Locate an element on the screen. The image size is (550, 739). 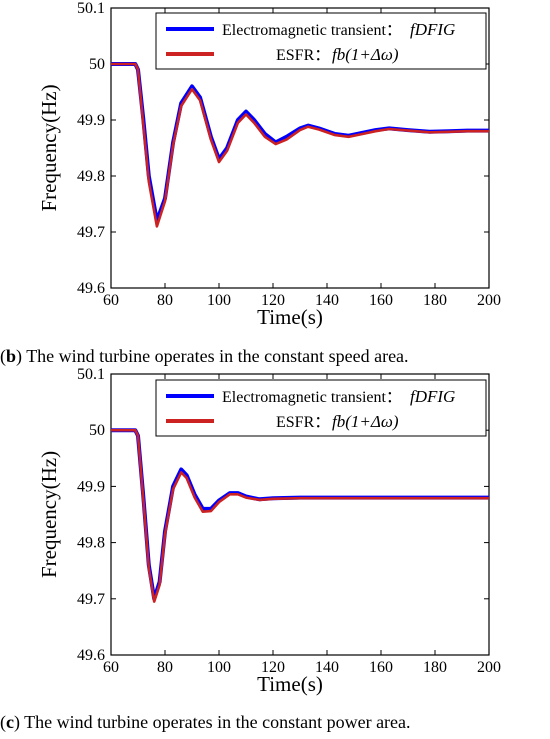
caption-letter-c: c is located at coordinates (10, 722).